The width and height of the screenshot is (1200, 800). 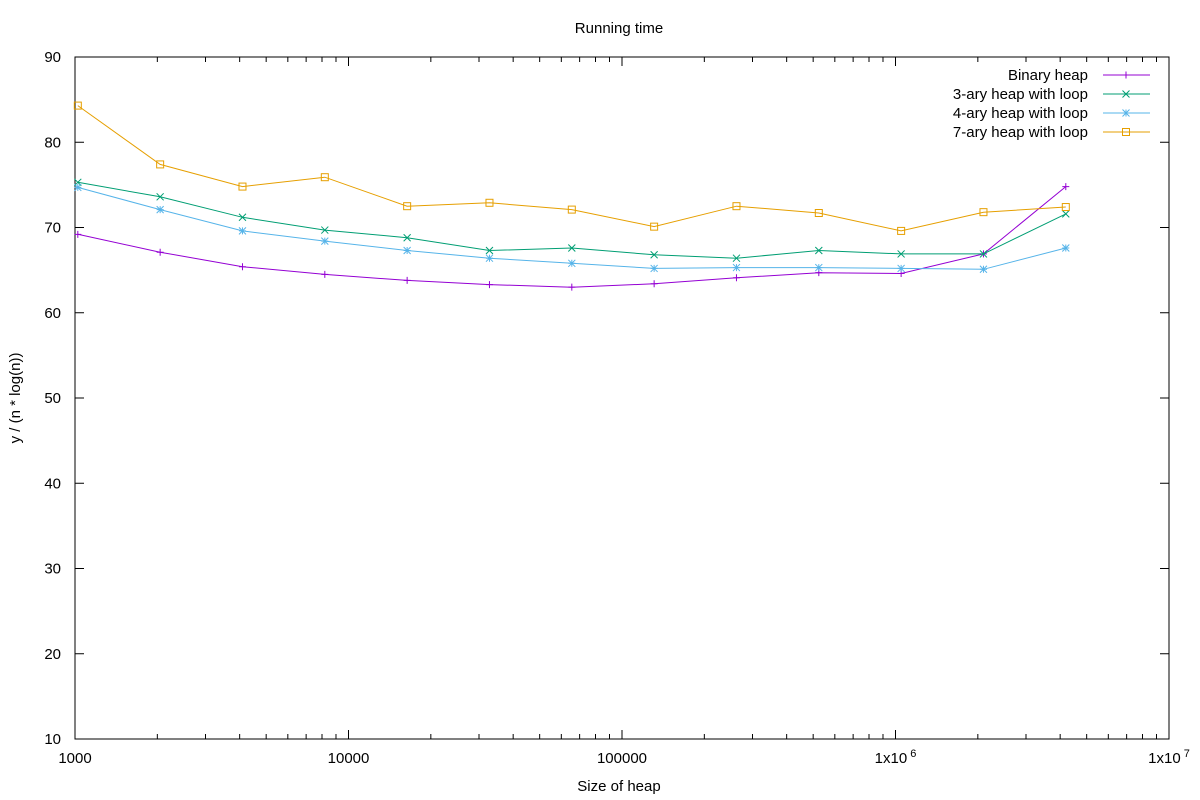 I want to click on y-tick-label: 80, so click(x=52, y=142).